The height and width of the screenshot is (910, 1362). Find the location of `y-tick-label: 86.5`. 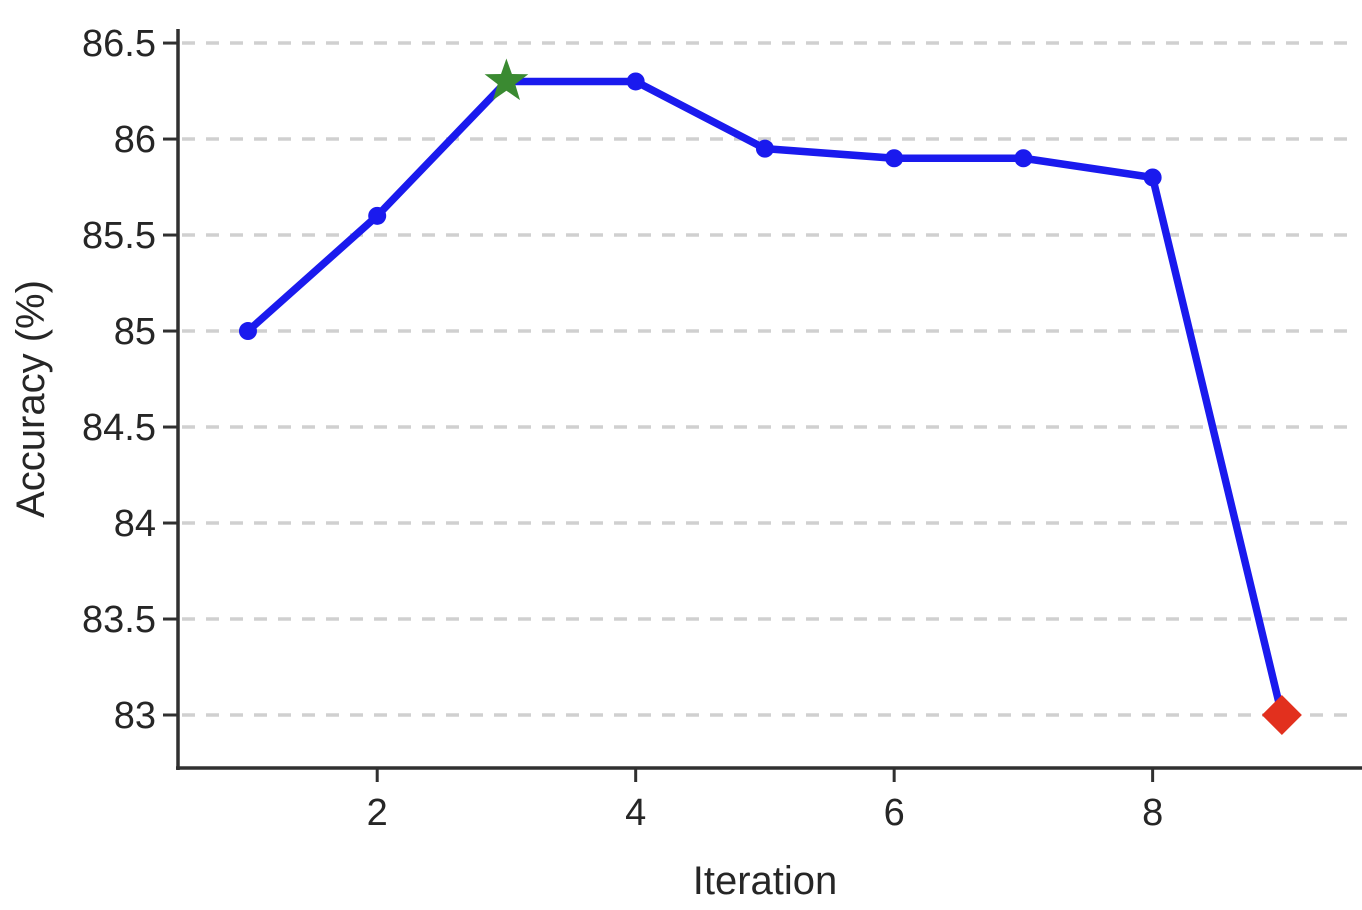

y-tick-label: 86.5 is located at coordinates (119, 44).